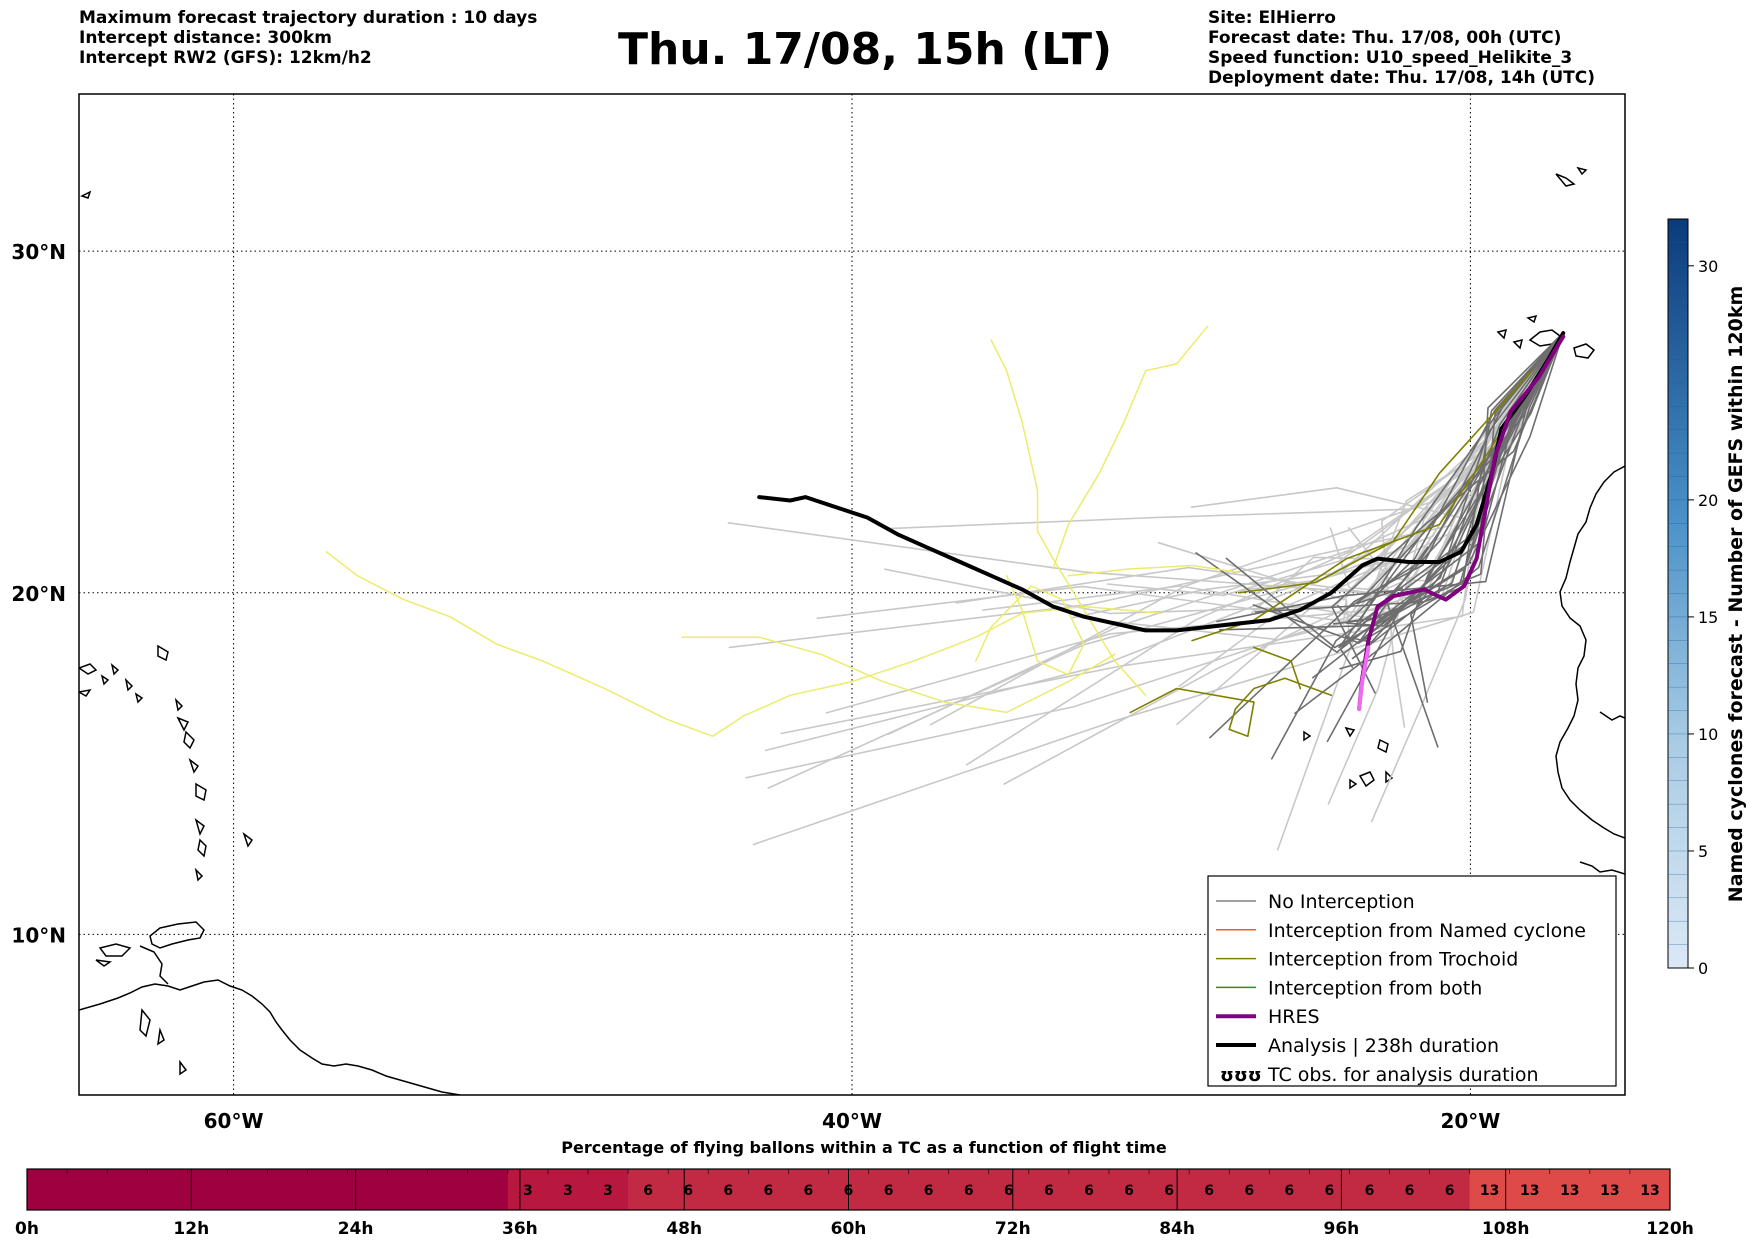 The image size is (1752, 1241). What do you see at coordinates (1470, 1121) in the screenshot?
I see `lon-tick-label: 20°W` at bounding box center [1470, 1121].